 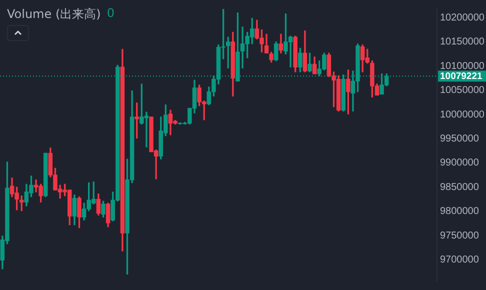 I want to click on y-tick-label: 9850000, so click(x=460, y=187).